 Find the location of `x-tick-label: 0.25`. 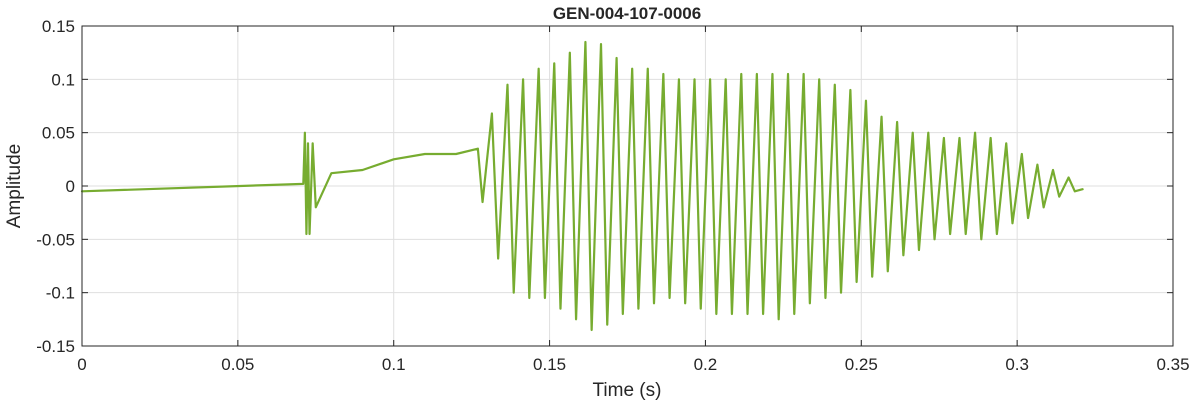

x-tick-label: 0.25 is located at coordinates (861, 364).